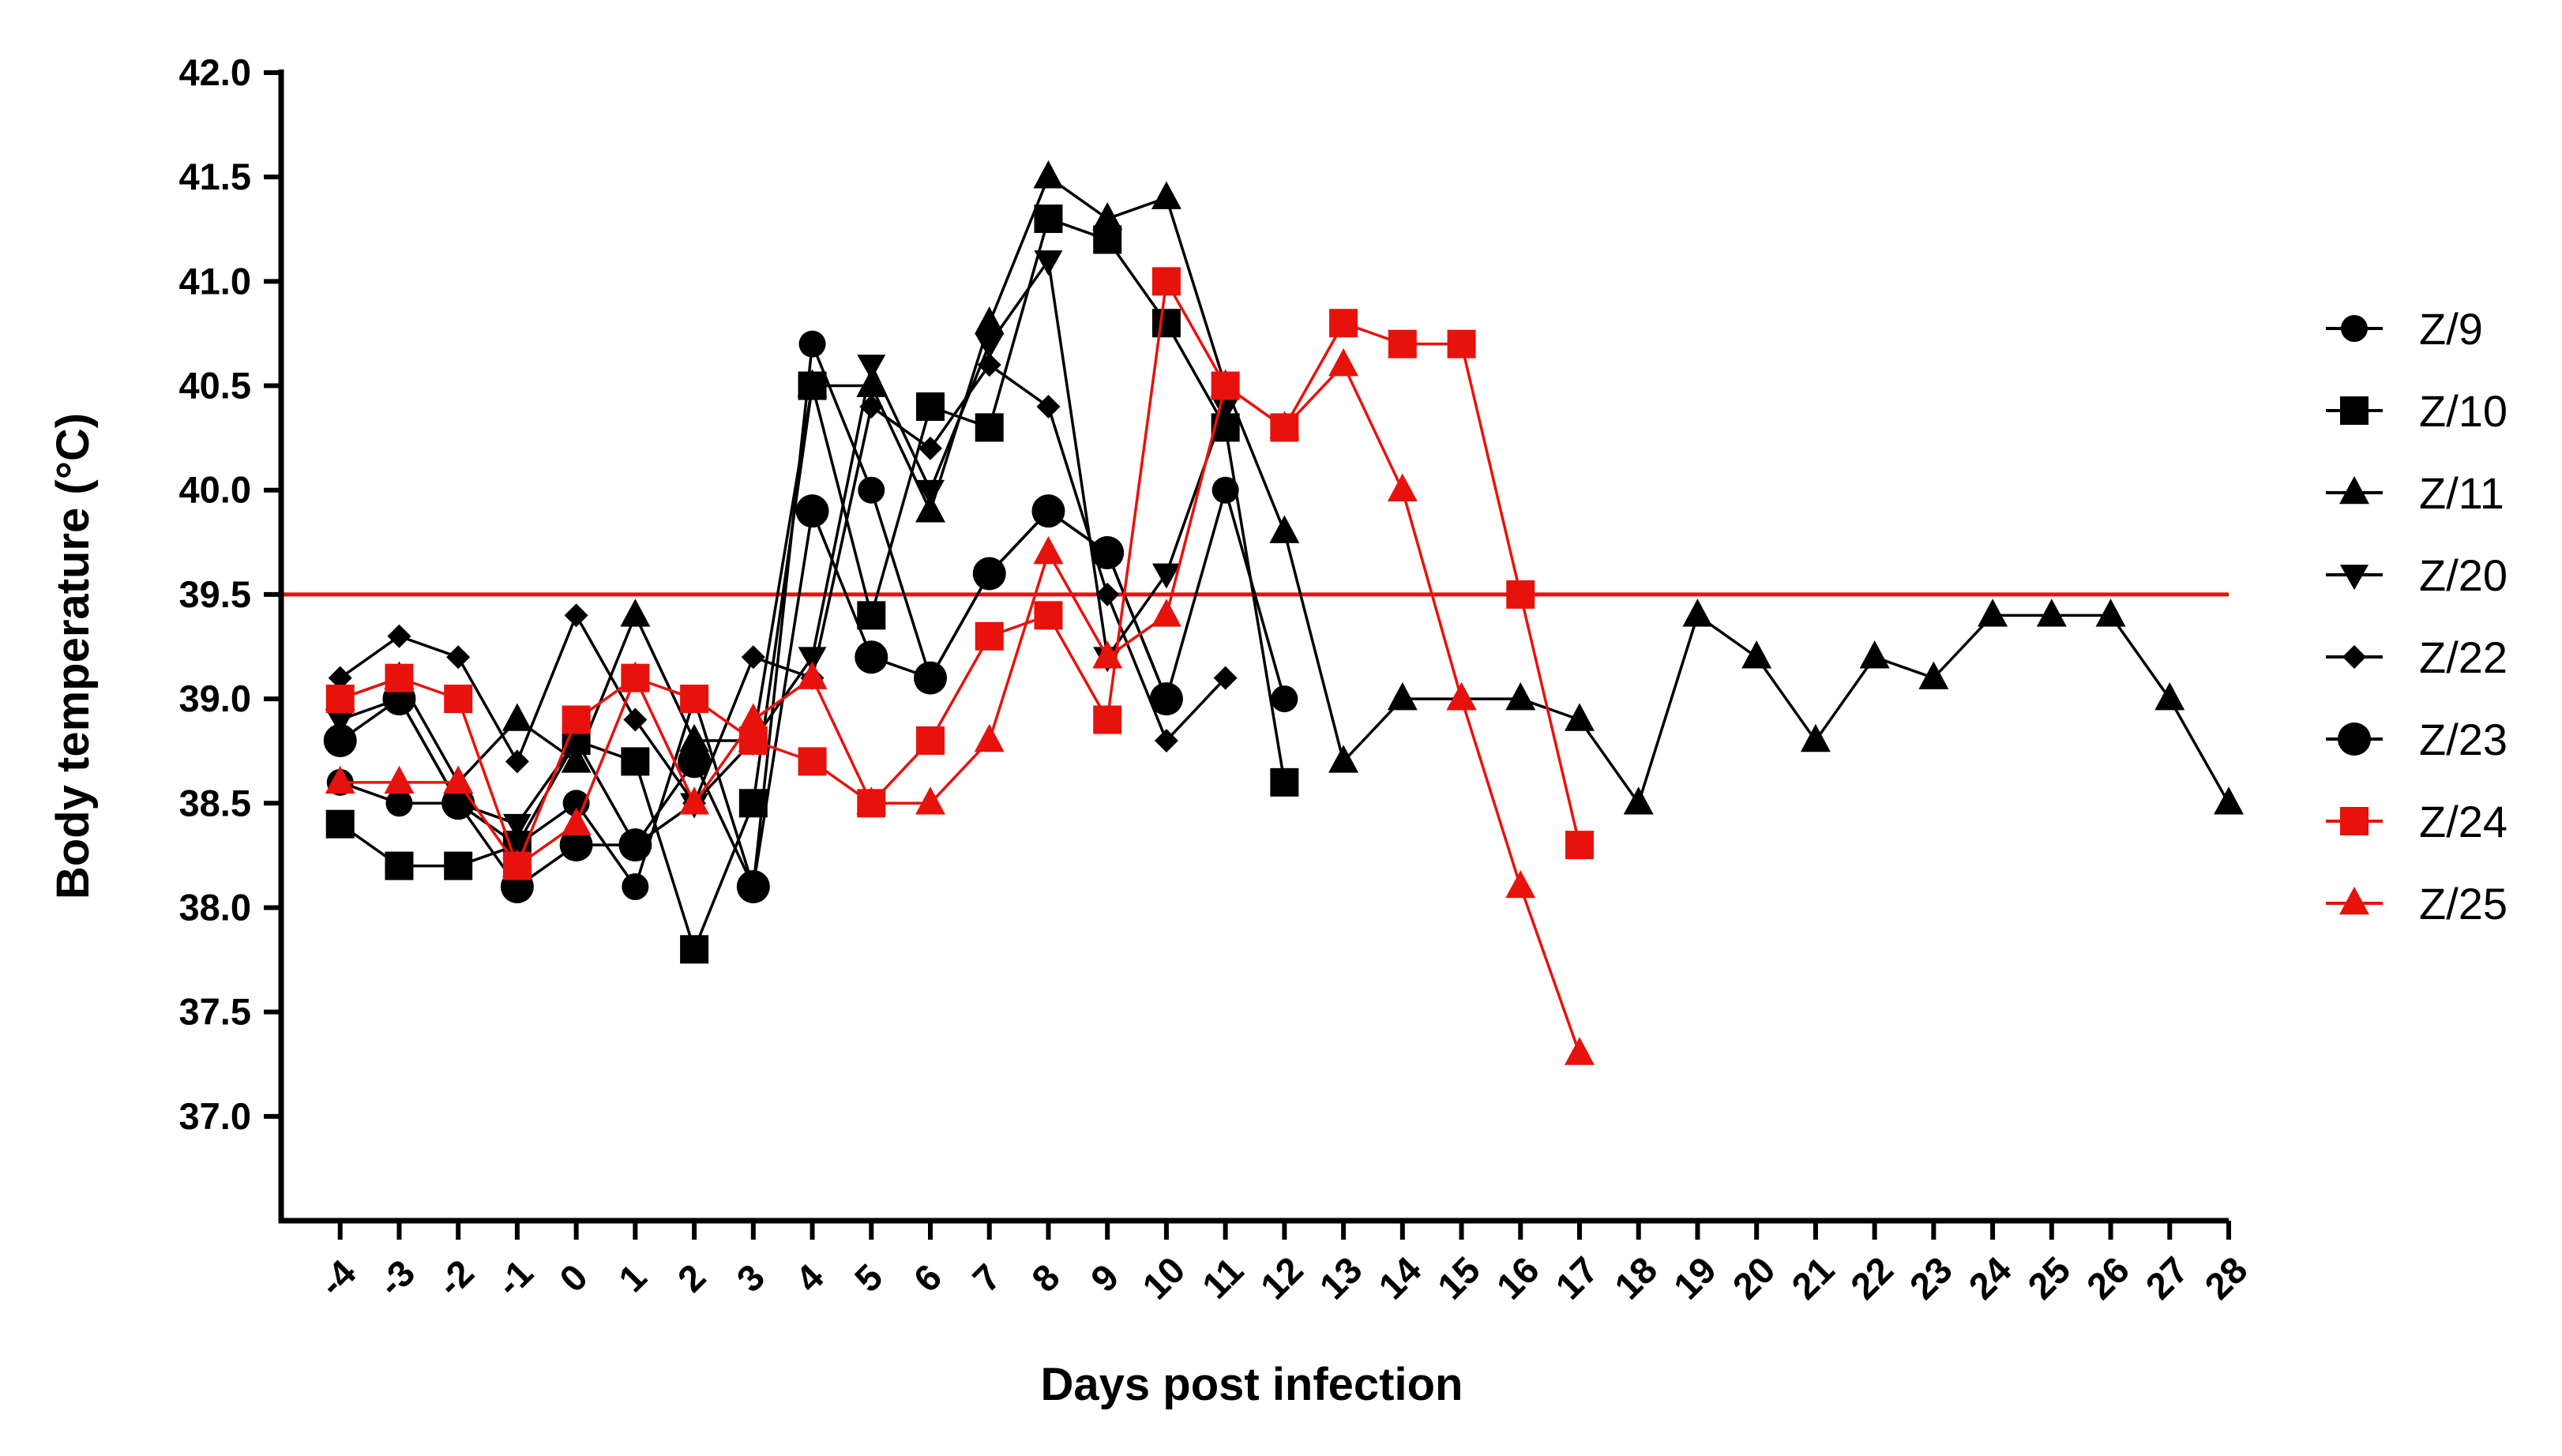 The width and height of the screenshot is (2562, 1456). Describe the element at coordinates (927, 1277) in the screenshot. I see `x-tick-label: 6` at that location.